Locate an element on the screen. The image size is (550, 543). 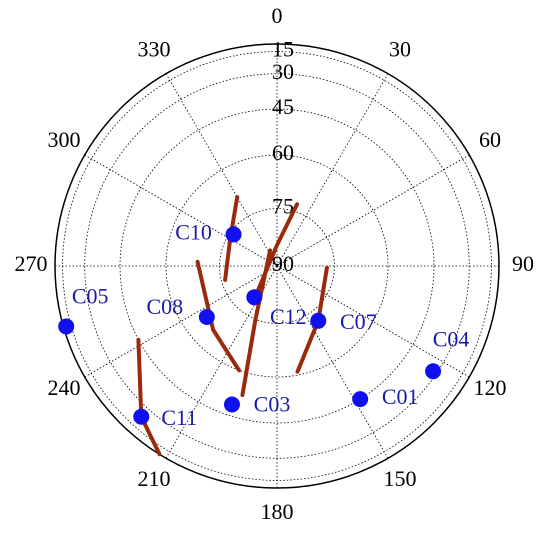
azimuth-label: 30 is located at coordinates (400, 48).